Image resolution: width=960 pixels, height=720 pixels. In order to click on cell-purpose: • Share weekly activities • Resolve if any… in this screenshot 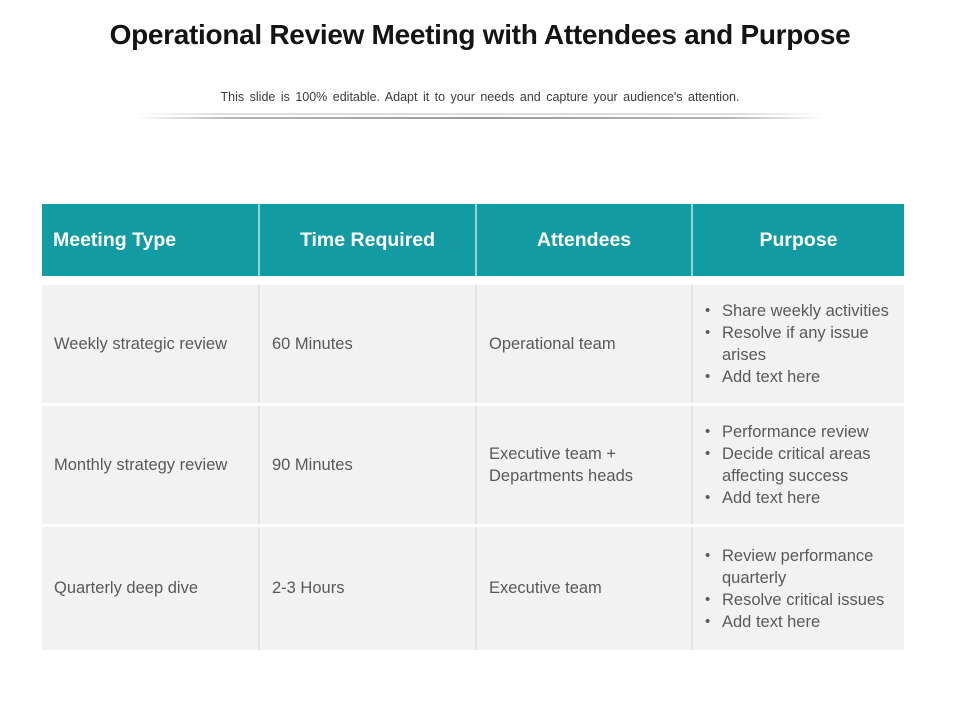, I will do `click(798, 344)`.